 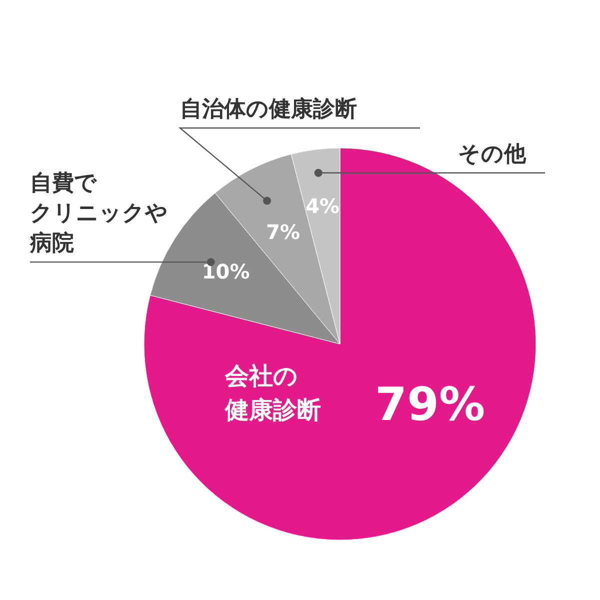 I want to click on data-label: 4%, so click(x=323, y=206).